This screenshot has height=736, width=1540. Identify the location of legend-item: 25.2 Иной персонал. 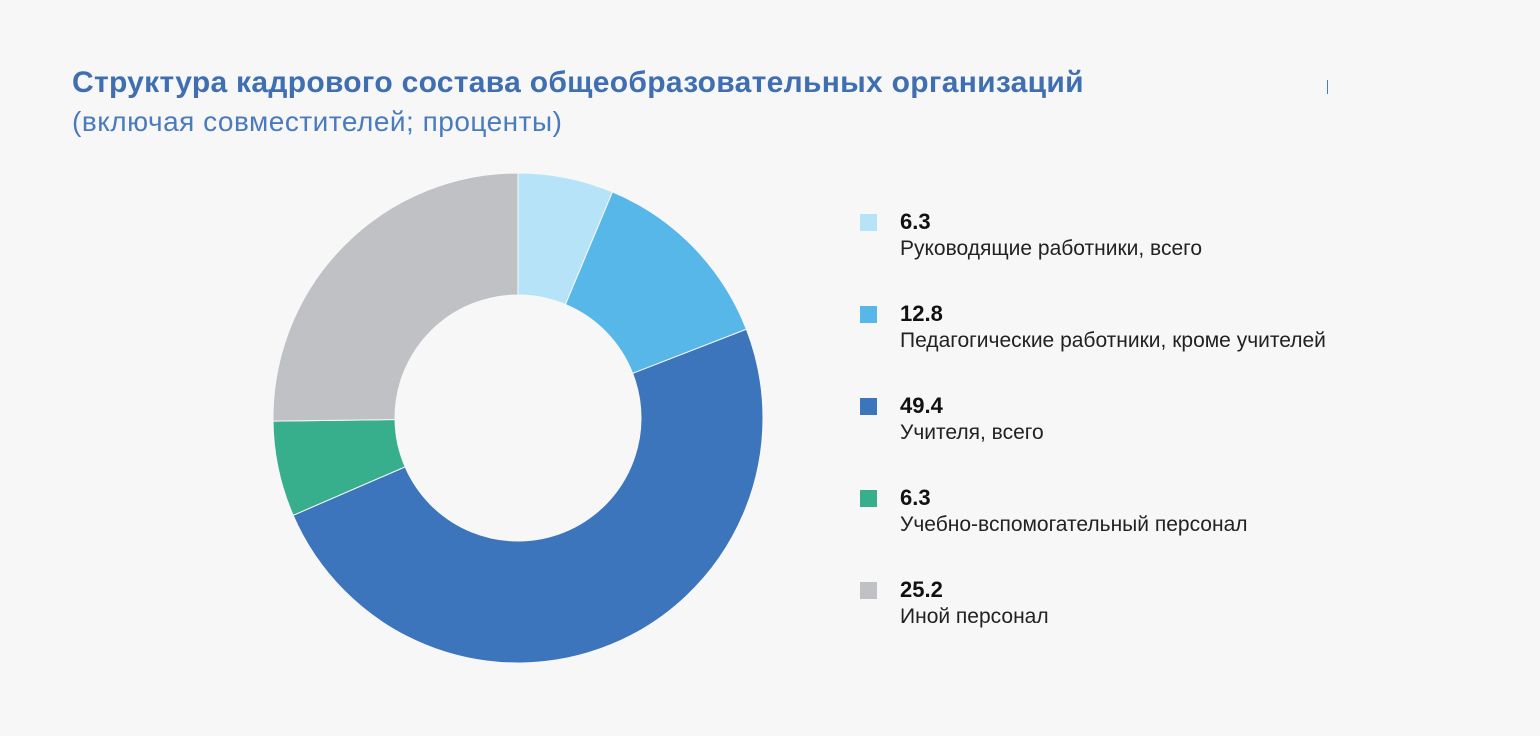
(1093, 622).